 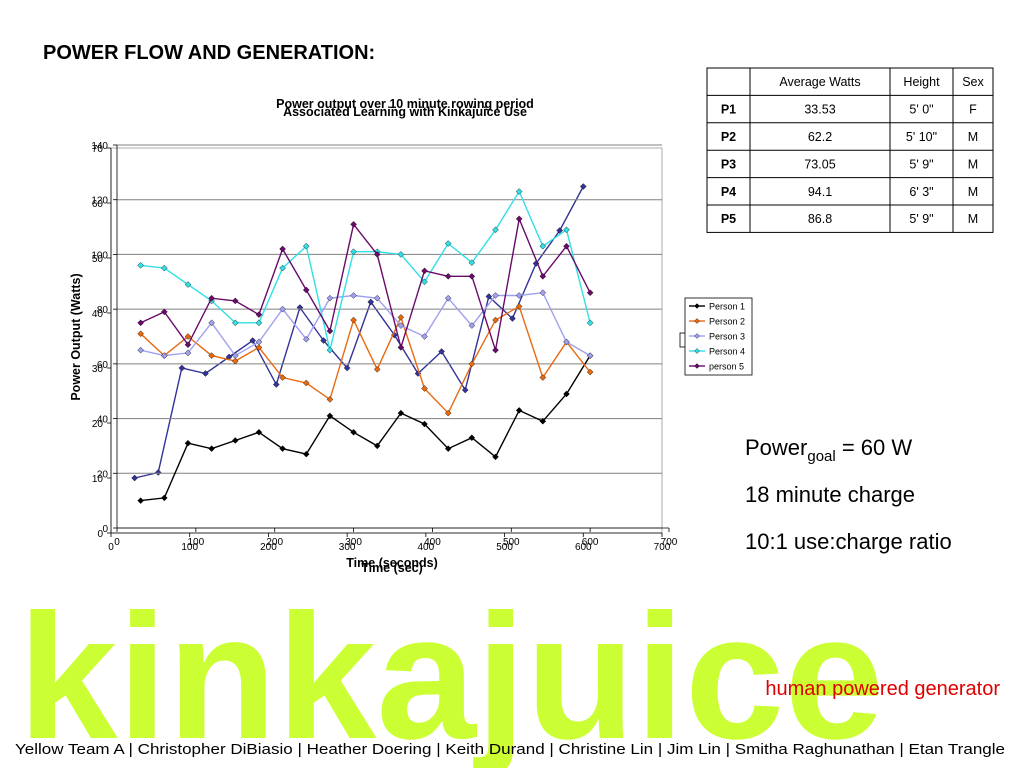 I want to click on y-tick-label: 100, so click(x=99, y=255).